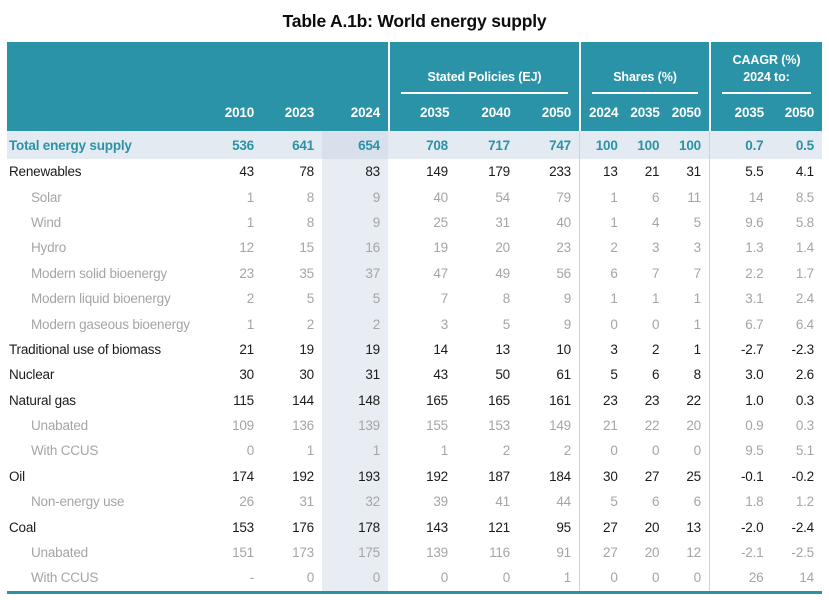 The width and height of the screenshot is (829, 600). What do you see at coordinates (197, 112) in the screenshot?
I see `header-years-history: 2010 2023 2024` at bounding box center [197, 112].